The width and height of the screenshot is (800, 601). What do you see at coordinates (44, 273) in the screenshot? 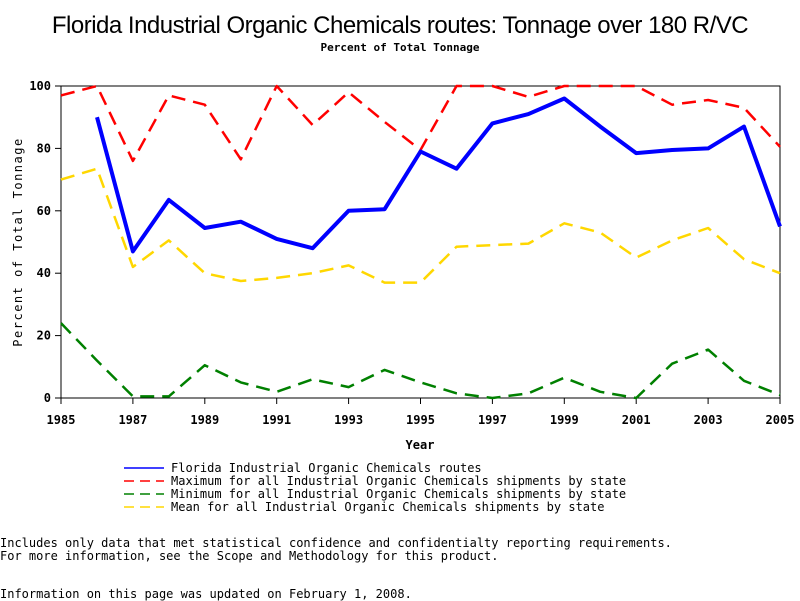
I see `y-tick-label: 40` at bounding box center [44, 273].